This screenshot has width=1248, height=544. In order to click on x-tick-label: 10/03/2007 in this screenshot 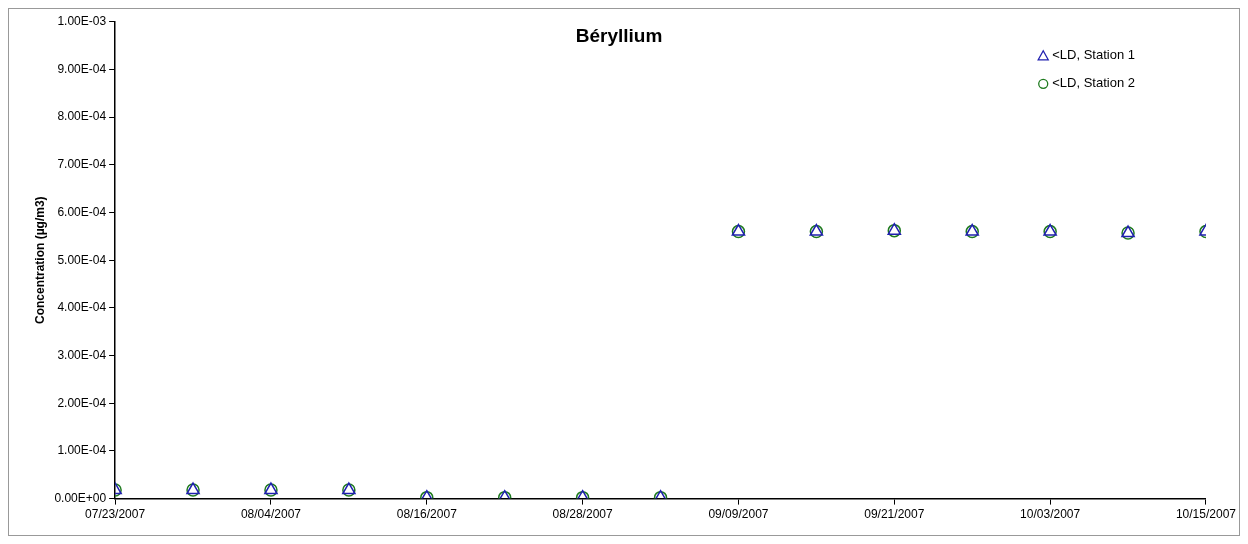, I will do `click(1050, 514)`.